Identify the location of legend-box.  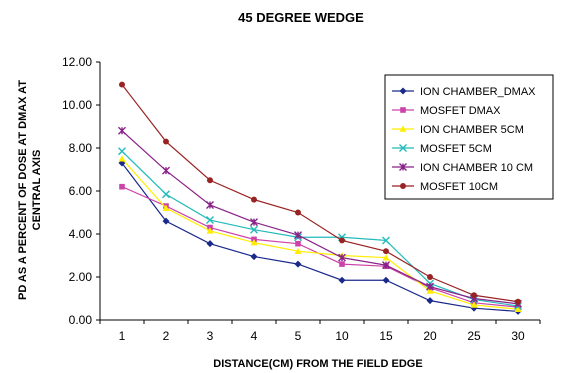
(469, 137).